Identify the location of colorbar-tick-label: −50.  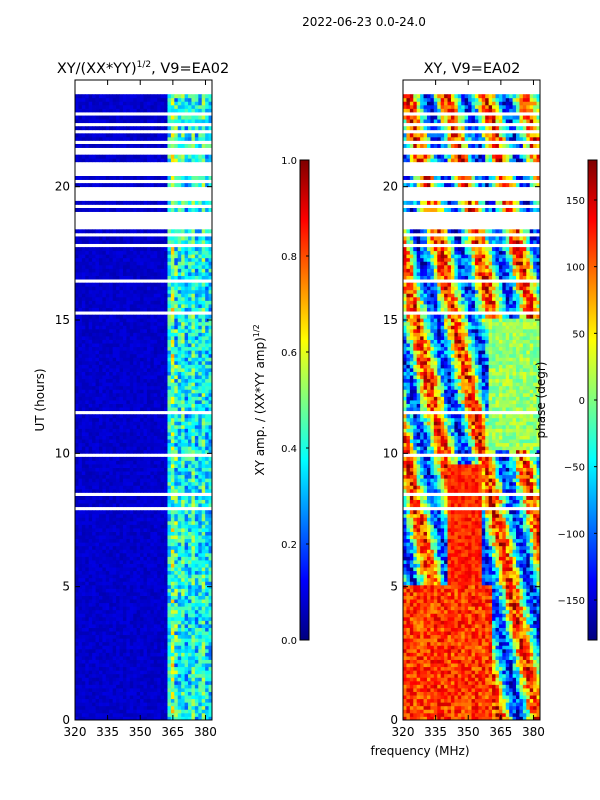
(574, 468).